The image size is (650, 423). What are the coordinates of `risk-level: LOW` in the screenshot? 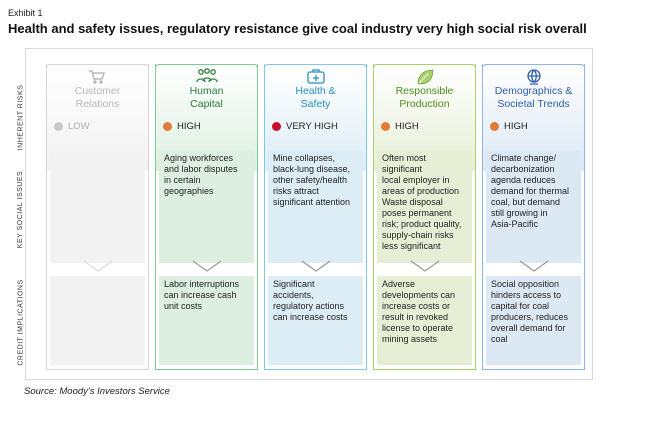 It's located at (72, 126).